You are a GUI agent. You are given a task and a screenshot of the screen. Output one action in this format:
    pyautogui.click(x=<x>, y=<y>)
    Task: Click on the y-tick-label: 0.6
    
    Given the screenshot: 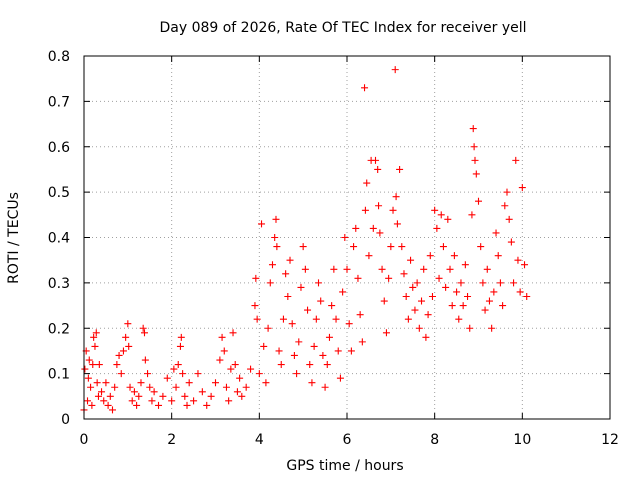 What is the action you would take?
    pyautogui.click(x=59, y=148)
    